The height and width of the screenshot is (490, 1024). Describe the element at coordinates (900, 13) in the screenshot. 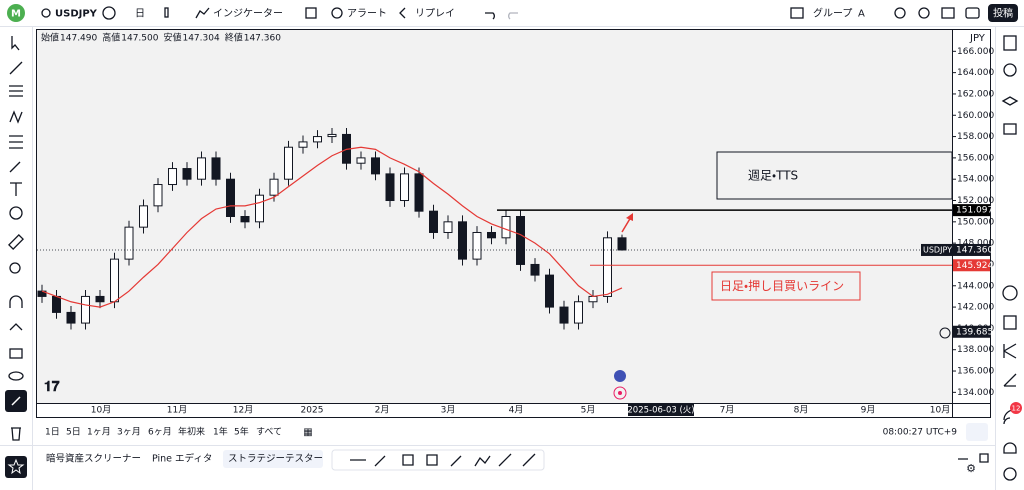

I see `quick-search-icon` at that location.